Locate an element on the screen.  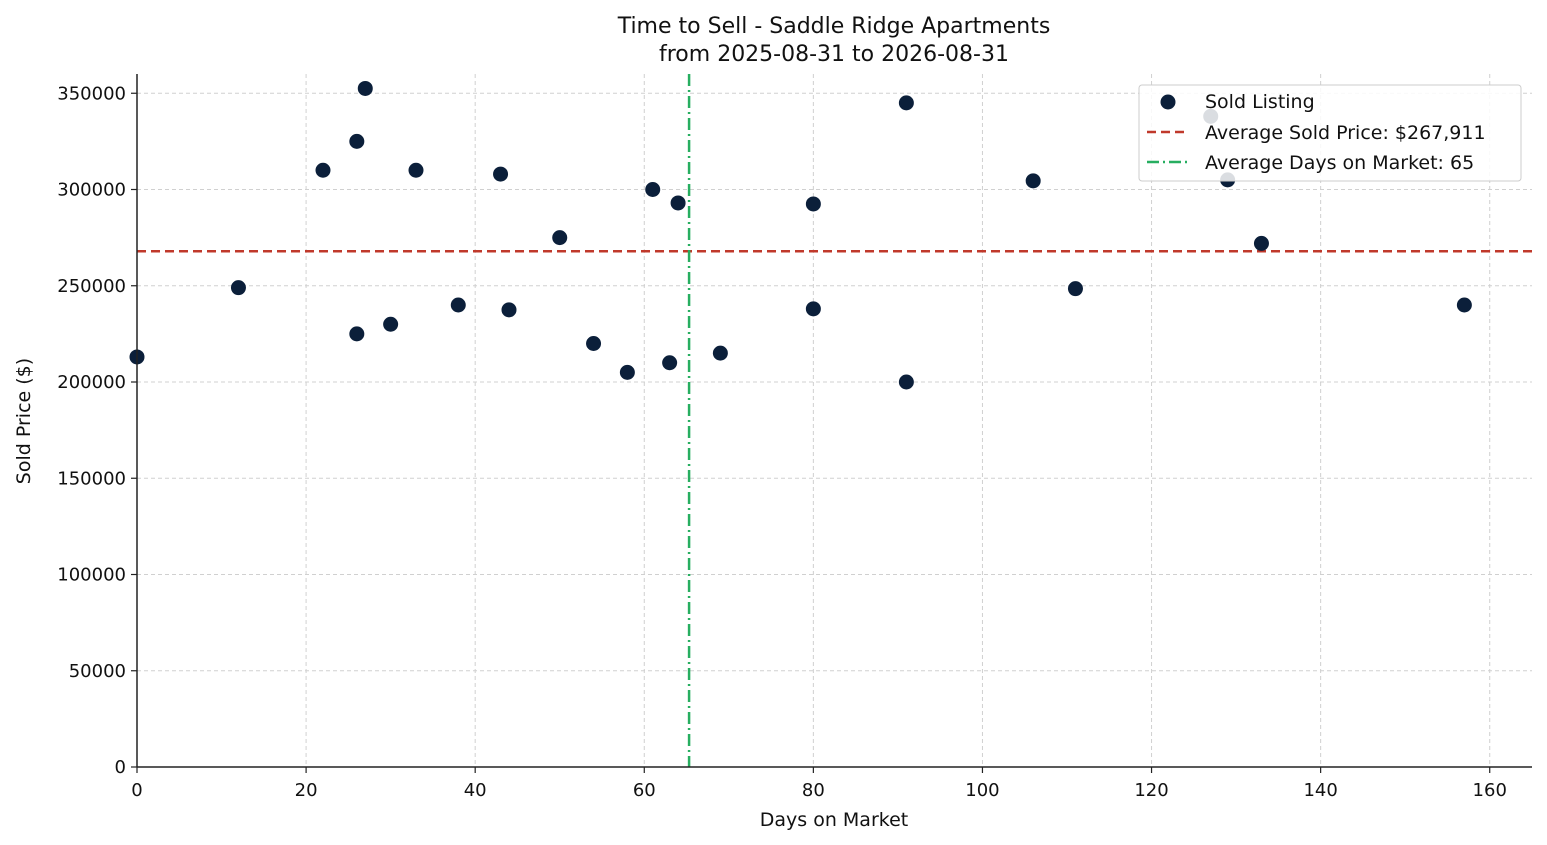
x-axis-label: Days on Market is located at coordinates (834, 820).